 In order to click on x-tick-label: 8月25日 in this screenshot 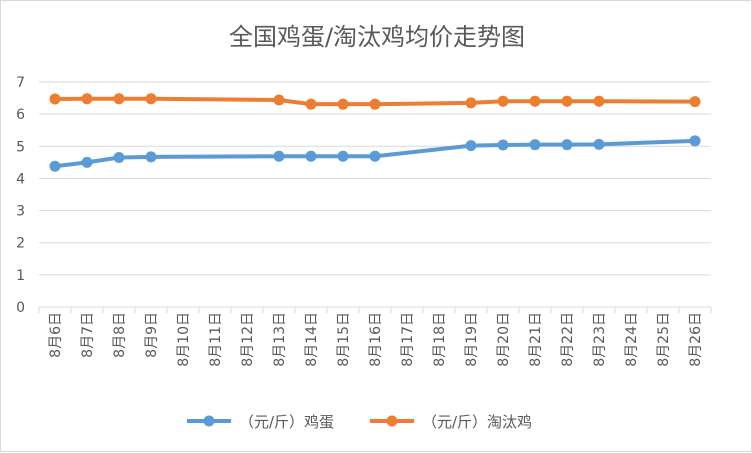, I will do `click(664, 339)`.